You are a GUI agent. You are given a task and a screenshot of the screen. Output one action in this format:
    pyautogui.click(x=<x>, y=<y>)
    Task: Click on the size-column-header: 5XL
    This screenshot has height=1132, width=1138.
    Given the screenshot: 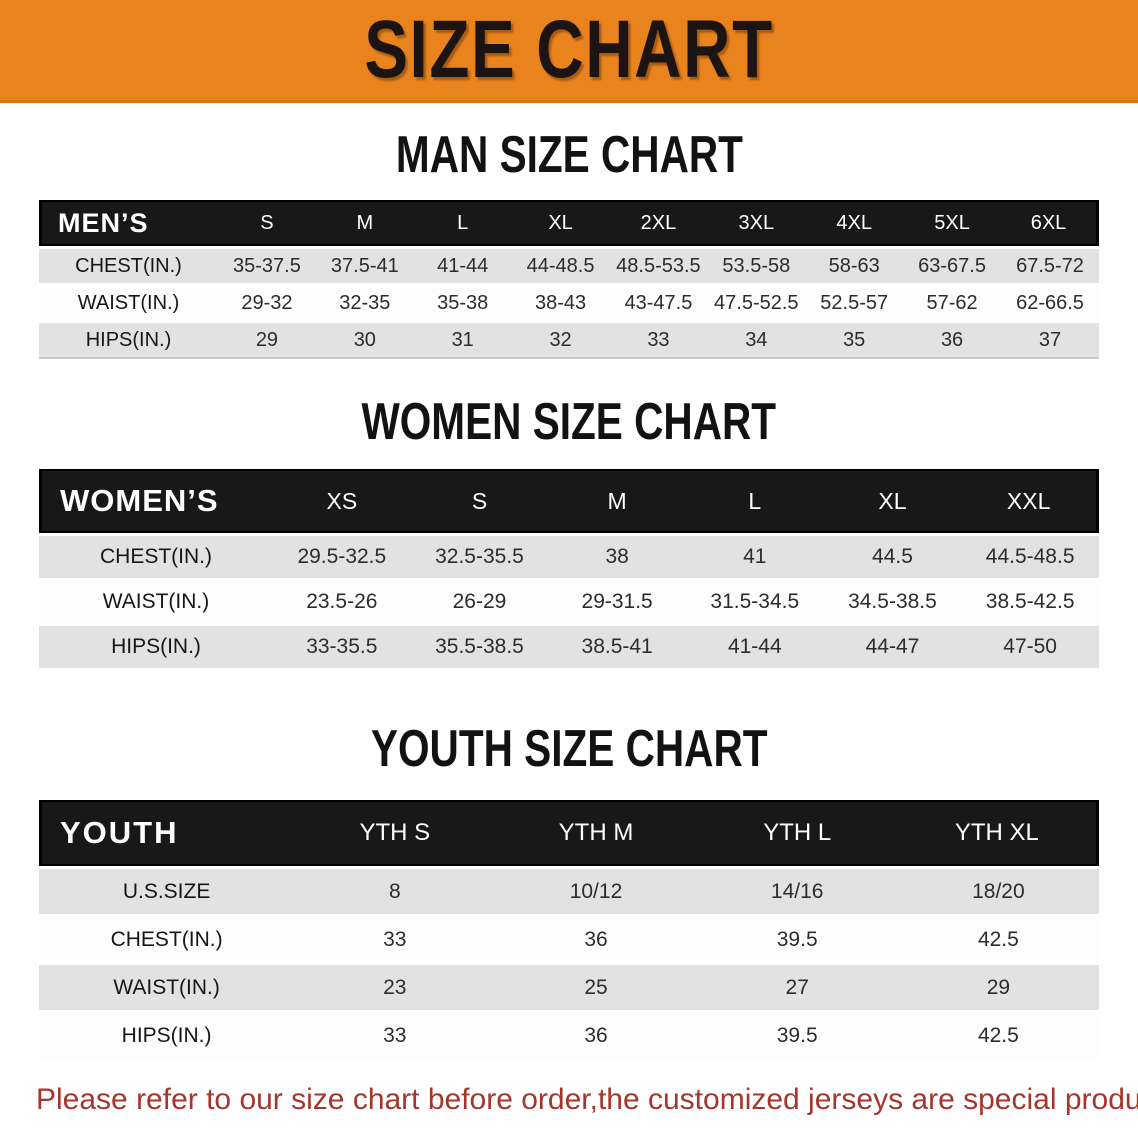 What is the action you would take?
    pyautogui.click(x=952, y=223)
    